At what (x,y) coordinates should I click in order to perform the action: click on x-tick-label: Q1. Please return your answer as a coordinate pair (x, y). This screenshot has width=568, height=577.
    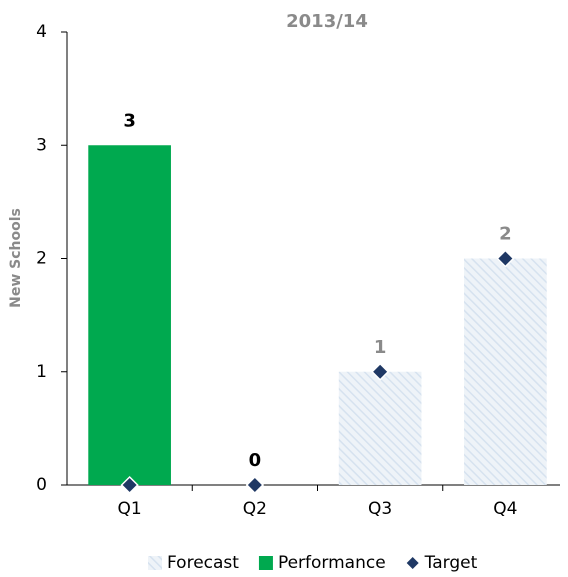
    Looking at the image, I should click on (130, 509).